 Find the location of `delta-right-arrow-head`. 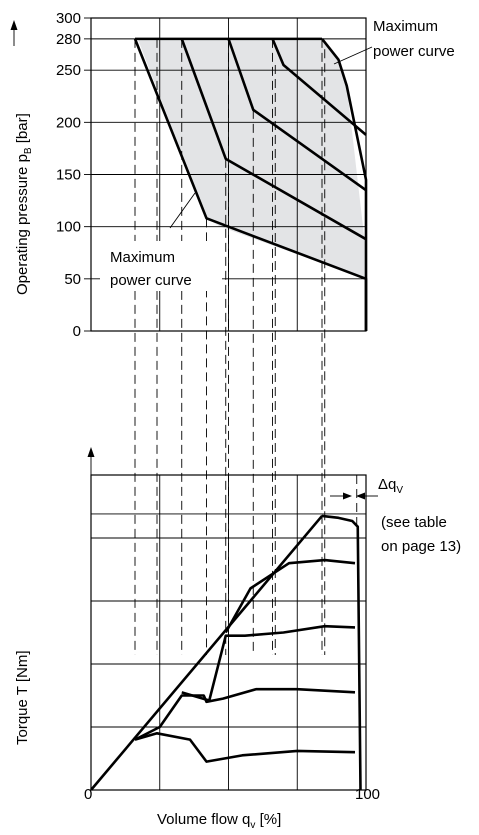

delta-right-arrow-head is located at coordinates (360, 496).